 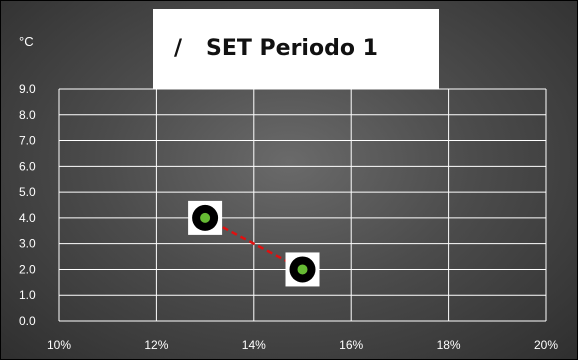 I want to click on y-tick-label: 3.0, so click(x=27, y=244).